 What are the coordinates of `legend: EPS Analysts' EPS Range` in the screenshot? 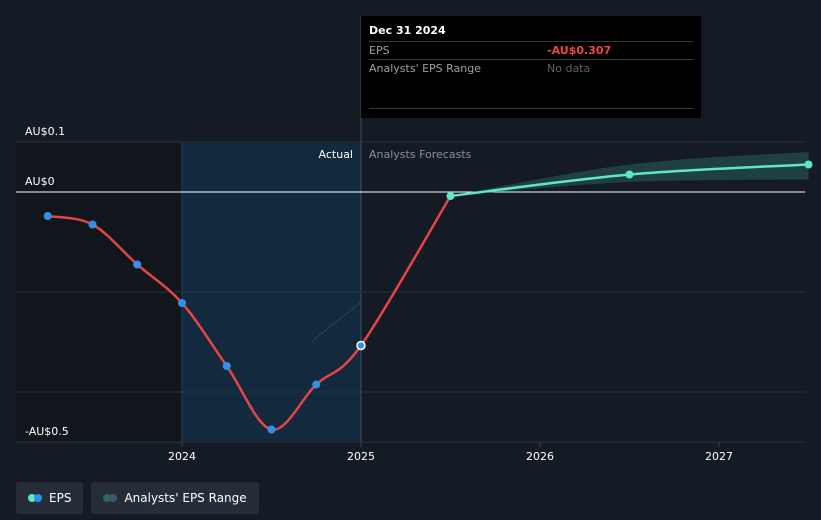 It's located at (137, 498).